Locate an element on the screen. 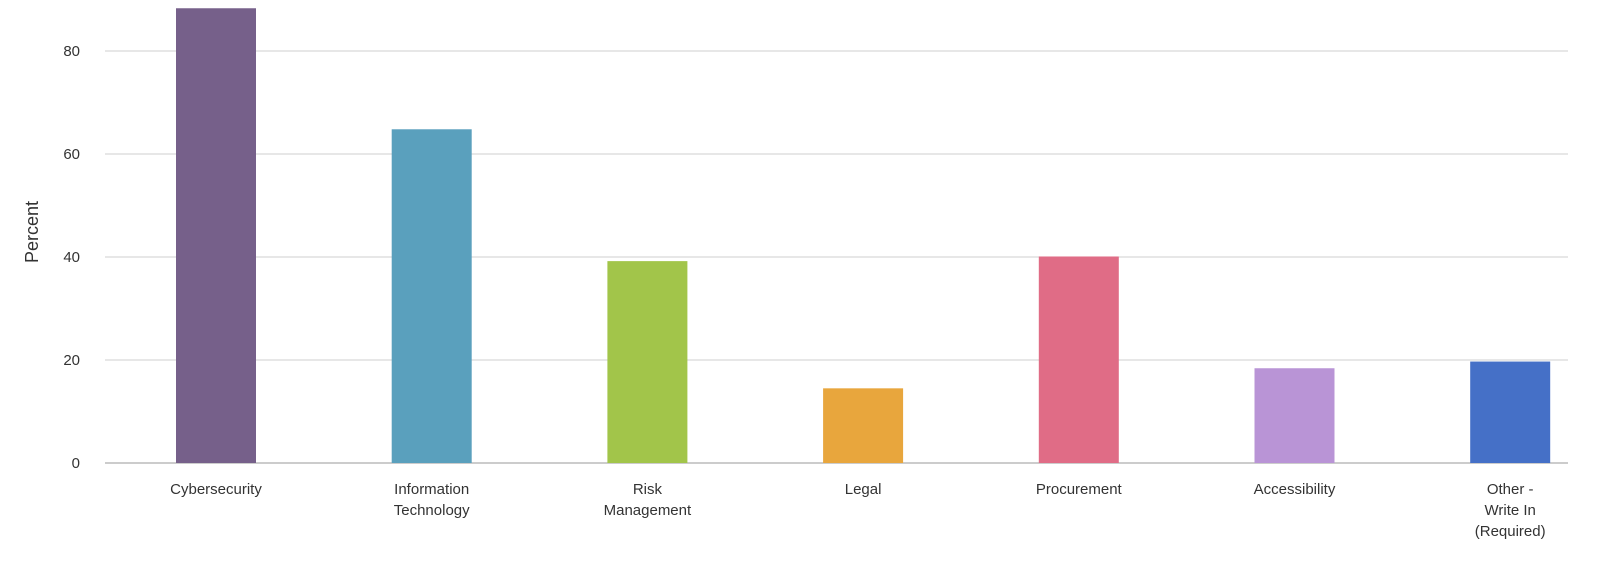 The width and height of the screenshot is (1618, 561). bar-risk-management is located at coordinates (647, 362).